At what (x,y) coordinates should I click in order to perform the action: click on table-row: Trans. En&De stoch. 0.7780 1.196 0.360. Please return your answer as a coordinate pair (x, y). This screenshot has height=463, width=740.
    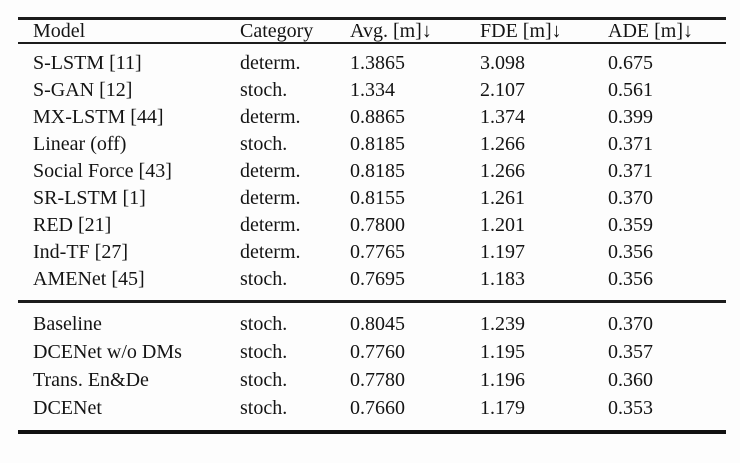
    Looking at the image, I should click on (372, 380).